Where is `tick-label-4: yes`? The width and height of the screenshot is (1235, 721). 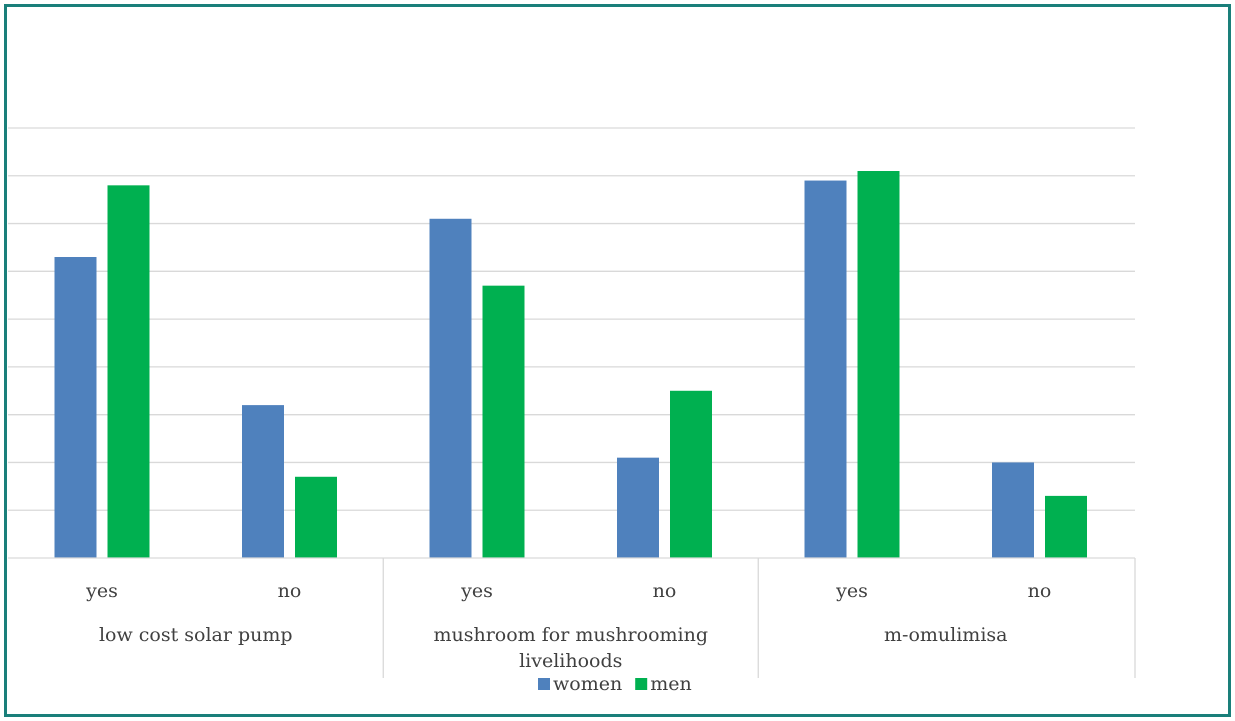
tick-label-4: yes is located at coordinates (851, 591).